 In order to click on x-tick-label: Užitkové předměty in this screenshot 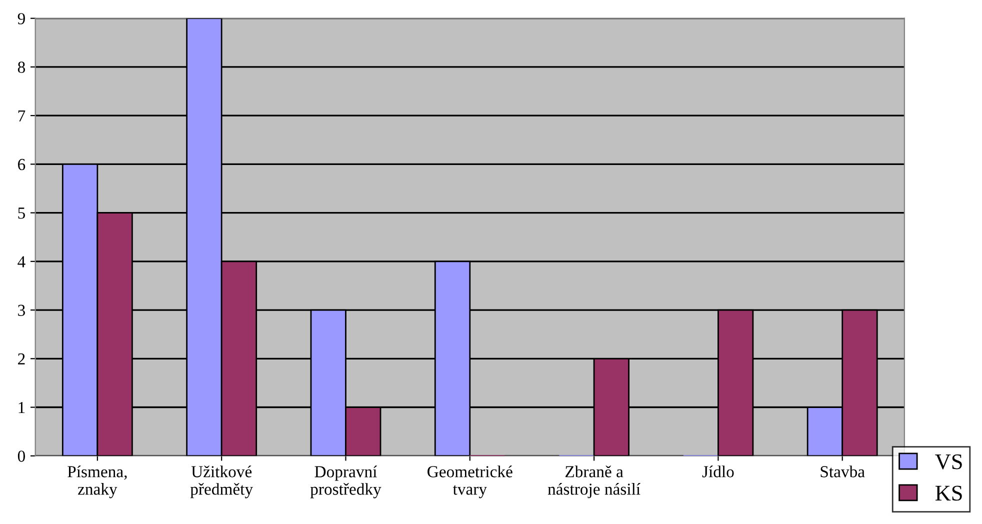, I will do `click(221, 482)`.